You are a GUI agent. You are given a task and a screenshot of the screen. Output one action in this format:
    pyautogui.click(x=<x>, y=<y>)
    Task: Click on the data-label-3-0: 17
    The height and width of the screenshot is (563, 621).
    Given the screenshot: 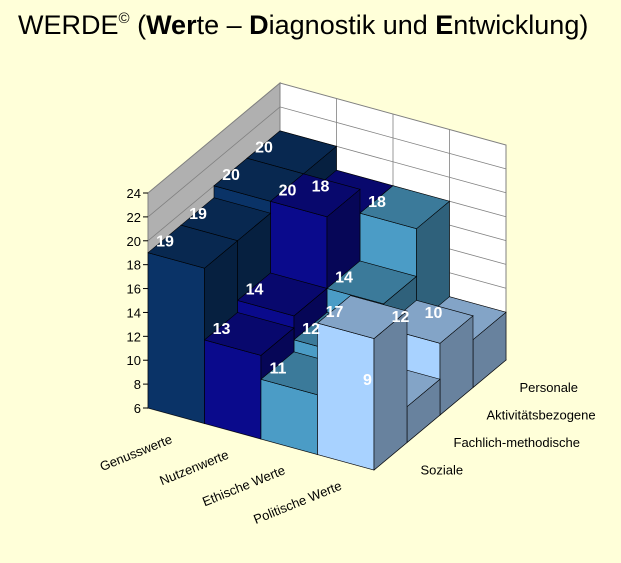 What is the action you would take?
    pyautogui.click(x=335, y=312)
    